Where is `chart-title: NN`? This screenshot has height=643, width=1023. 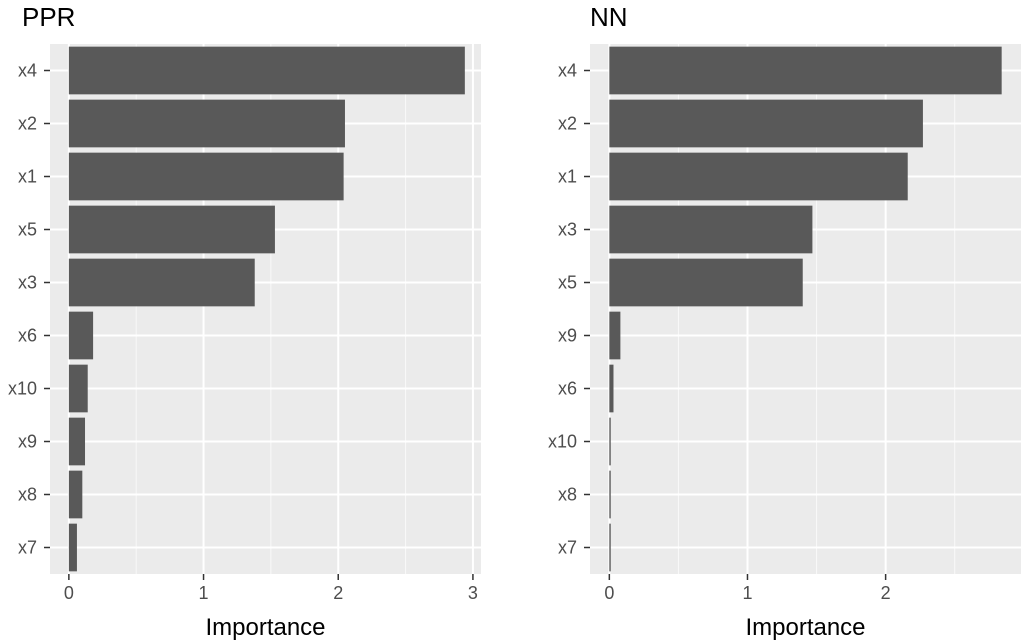
chart-title: NN is located at coordinates (609, 17).